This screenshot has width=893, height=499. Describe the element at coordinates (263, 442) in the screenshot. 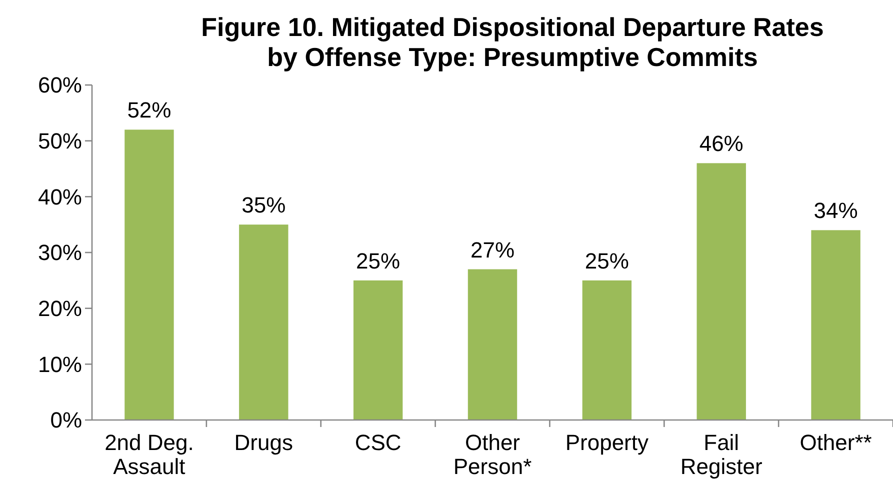

I see `x-tick-label: Drugs` at that location.